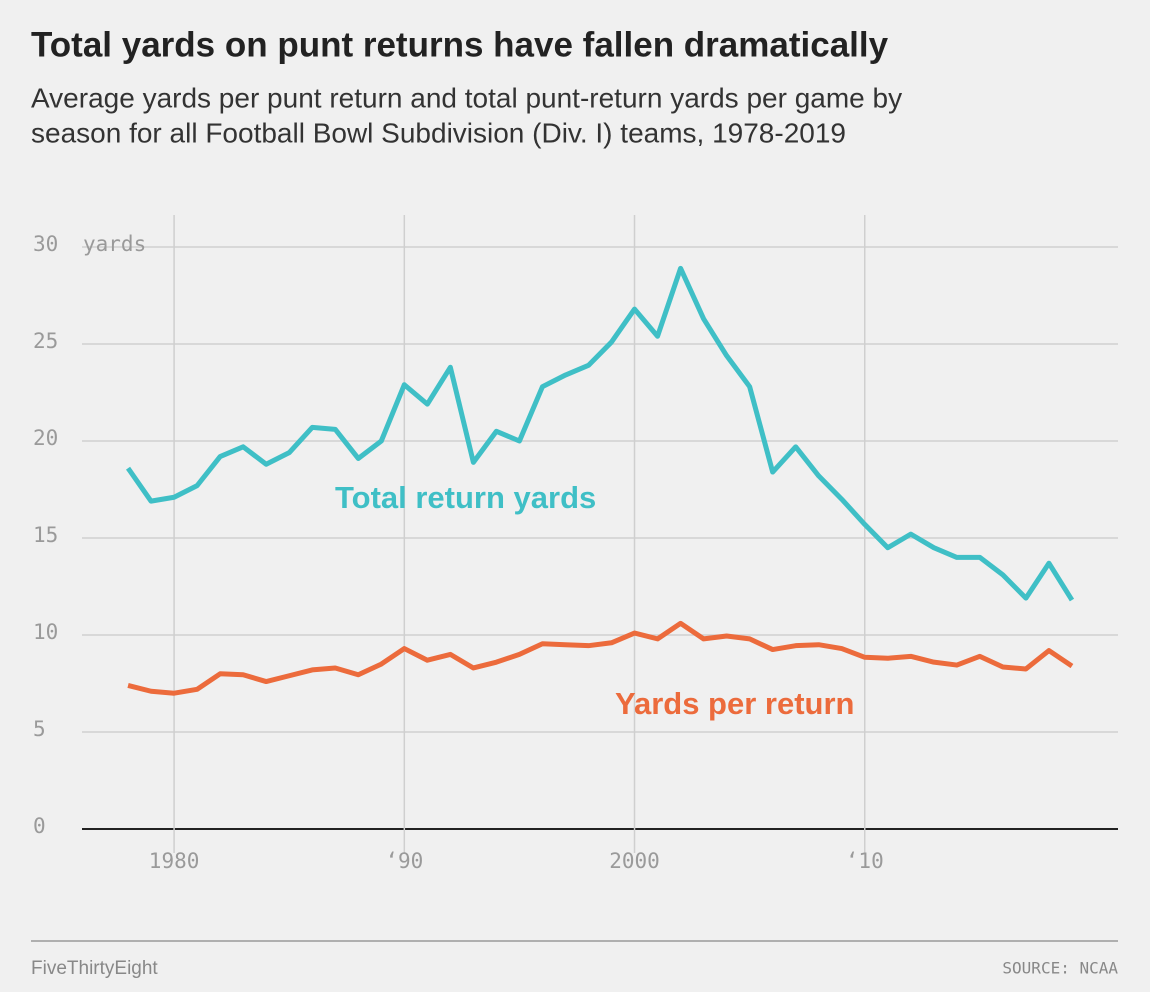 This screenshot has width=1150, height=992. What do you see at coordinates (45, 438) in the screenshot?
I see `y-tick-label: 20` at bounding box center [45, 438].